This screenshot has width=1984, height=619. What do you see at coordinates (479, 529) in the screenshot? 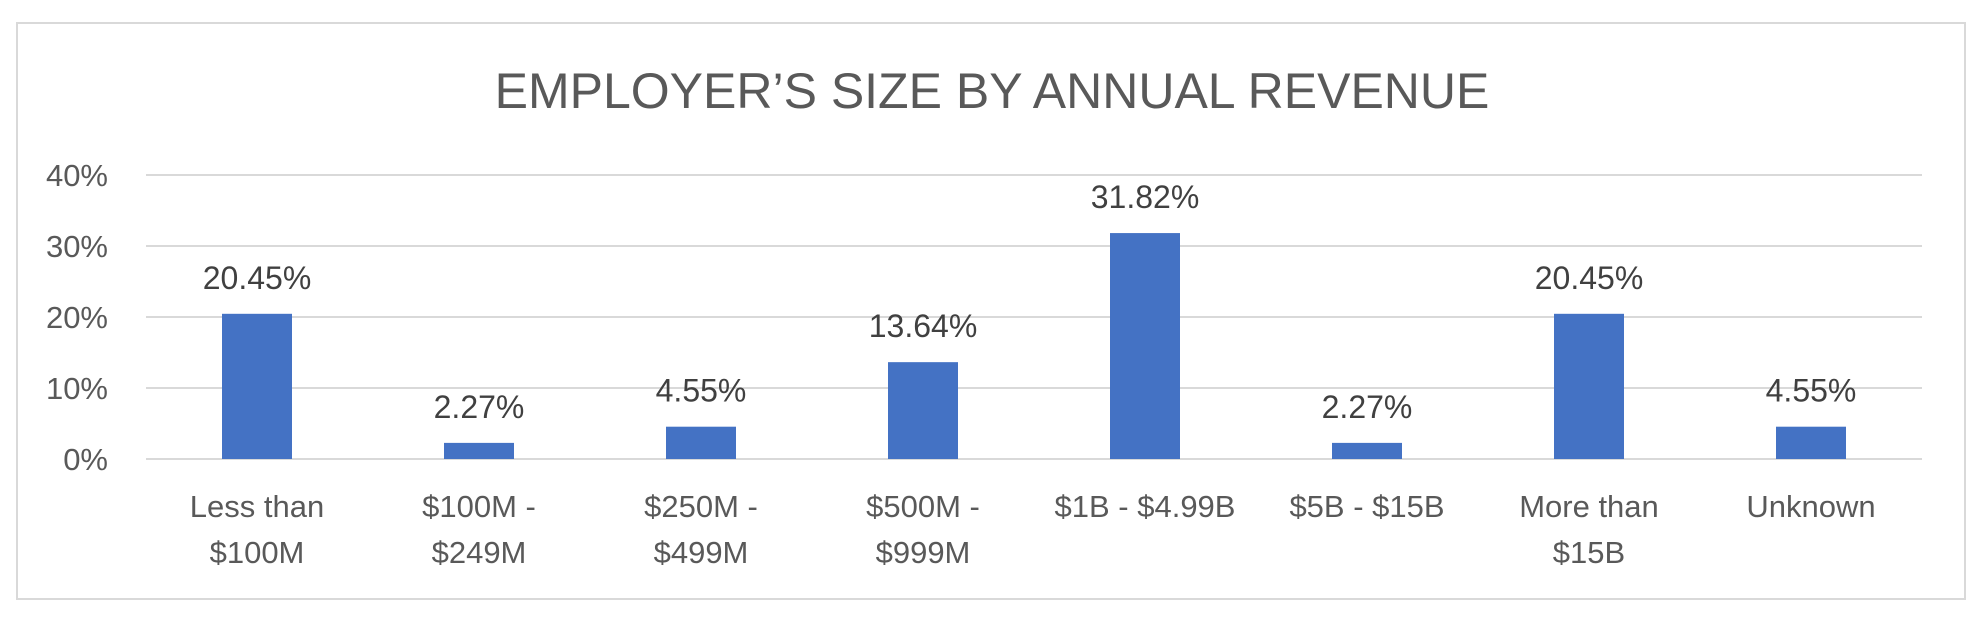
I see `x-tick-label: $100M - $249M` at bounding box center [479, 529].